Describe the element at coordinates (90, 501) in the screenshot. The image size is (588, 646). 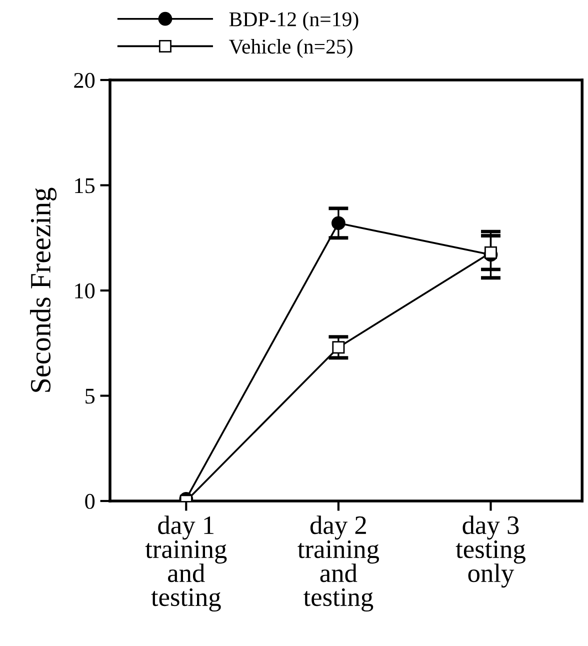
I see `y-tick-label: 0` at that location.